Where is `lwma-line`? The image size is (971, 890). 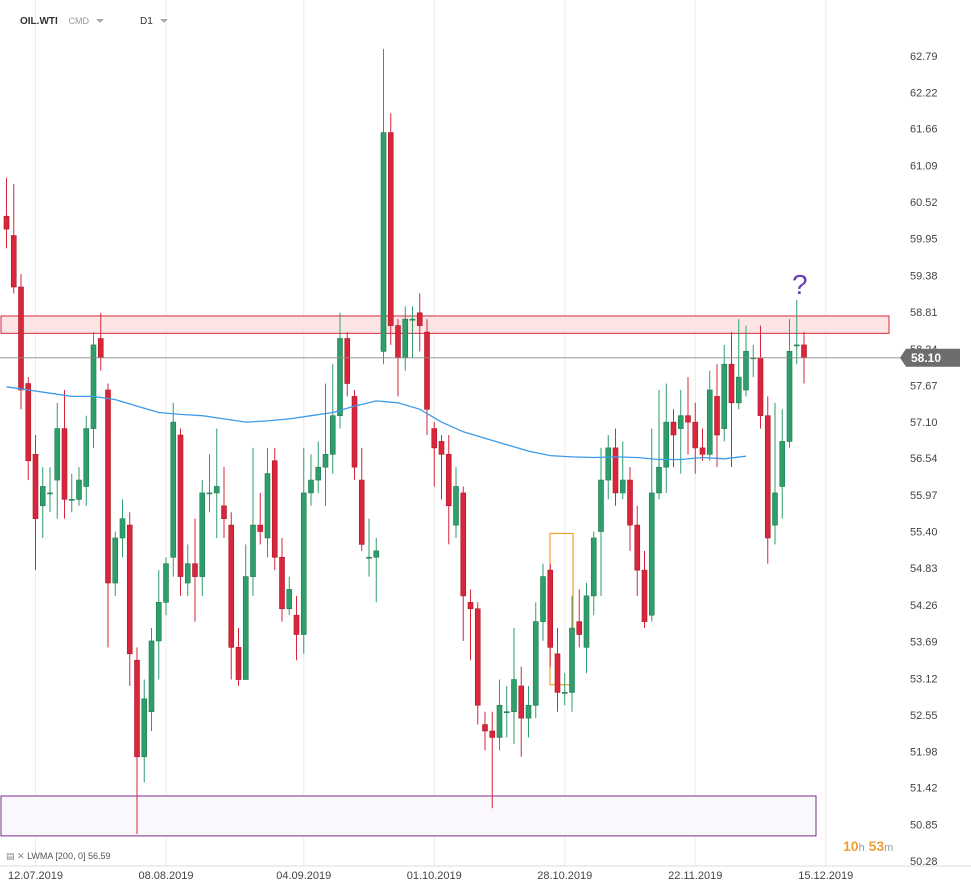 lwma-line is located at coordinates (376, 423).